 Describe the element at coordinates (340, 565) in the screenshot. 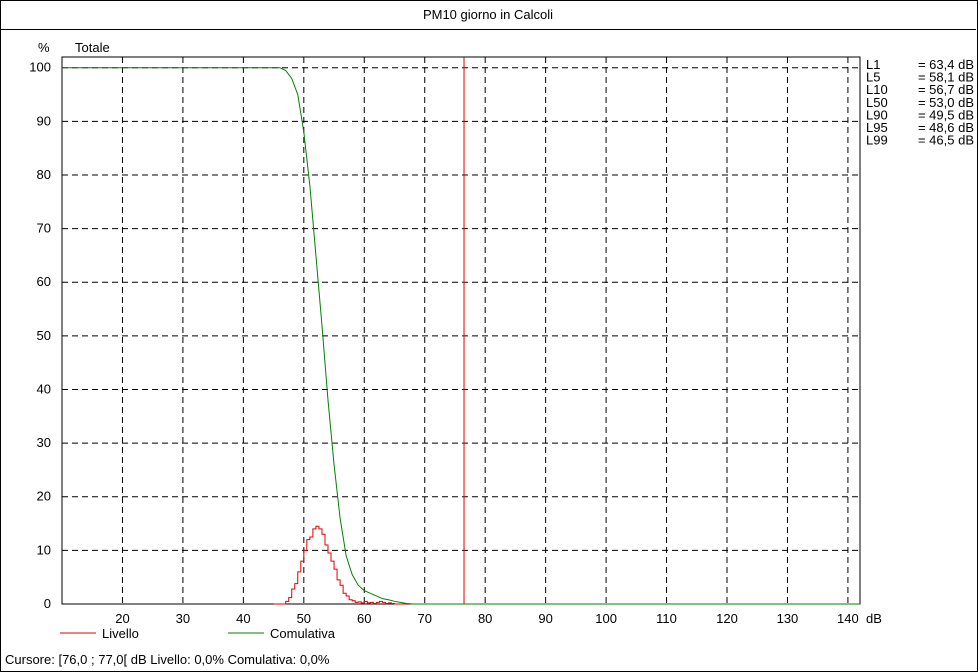

I see `series-line-livello` at that location.